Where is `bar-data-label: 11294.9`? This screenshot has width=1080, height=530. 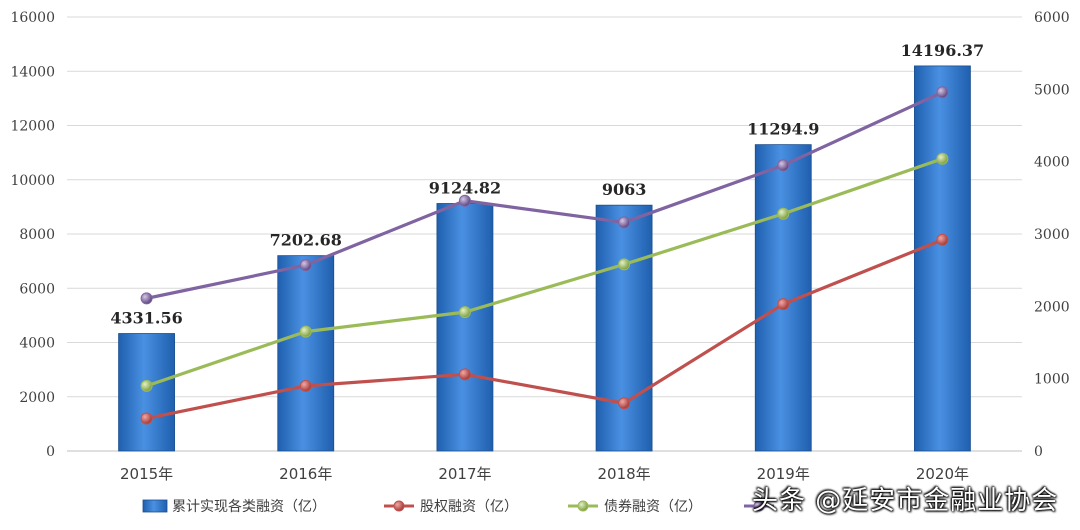 bar-data-label: 11294.9 is located at coordinates (783, 129).